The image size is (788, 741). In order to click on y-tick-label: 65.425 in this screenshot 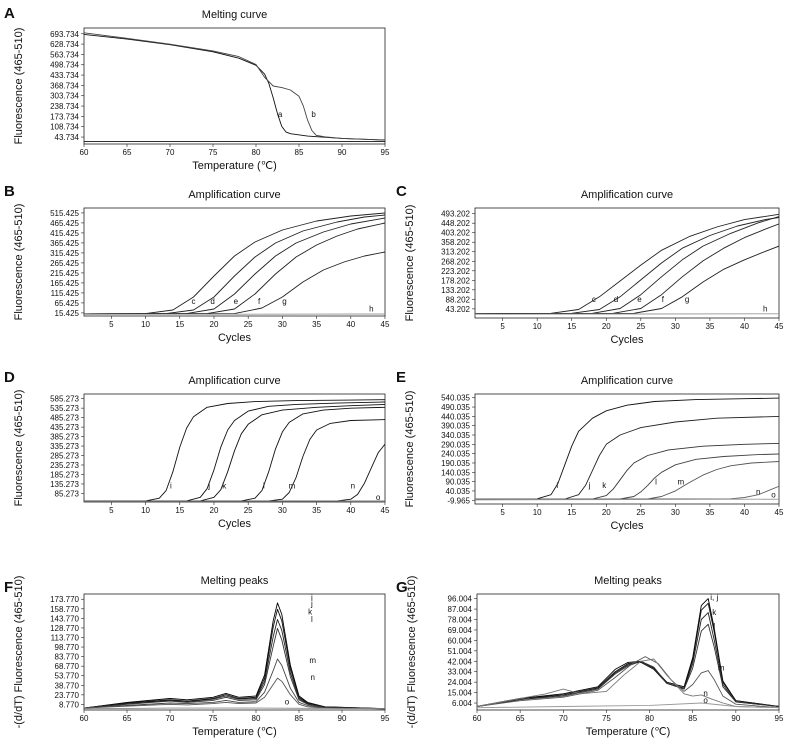, I will do `click(67, 303)`.